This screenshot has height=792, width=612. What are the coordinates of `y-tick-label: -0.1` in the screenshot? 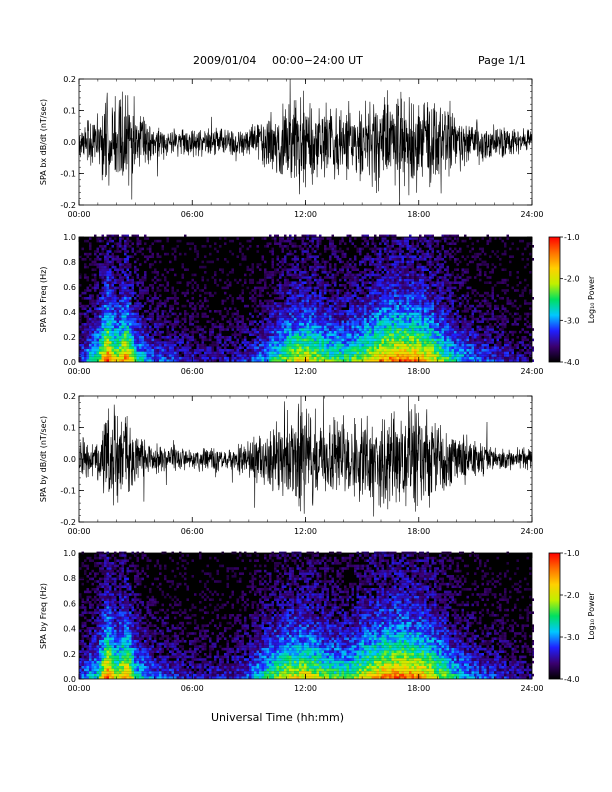 It's located at (68, 174).